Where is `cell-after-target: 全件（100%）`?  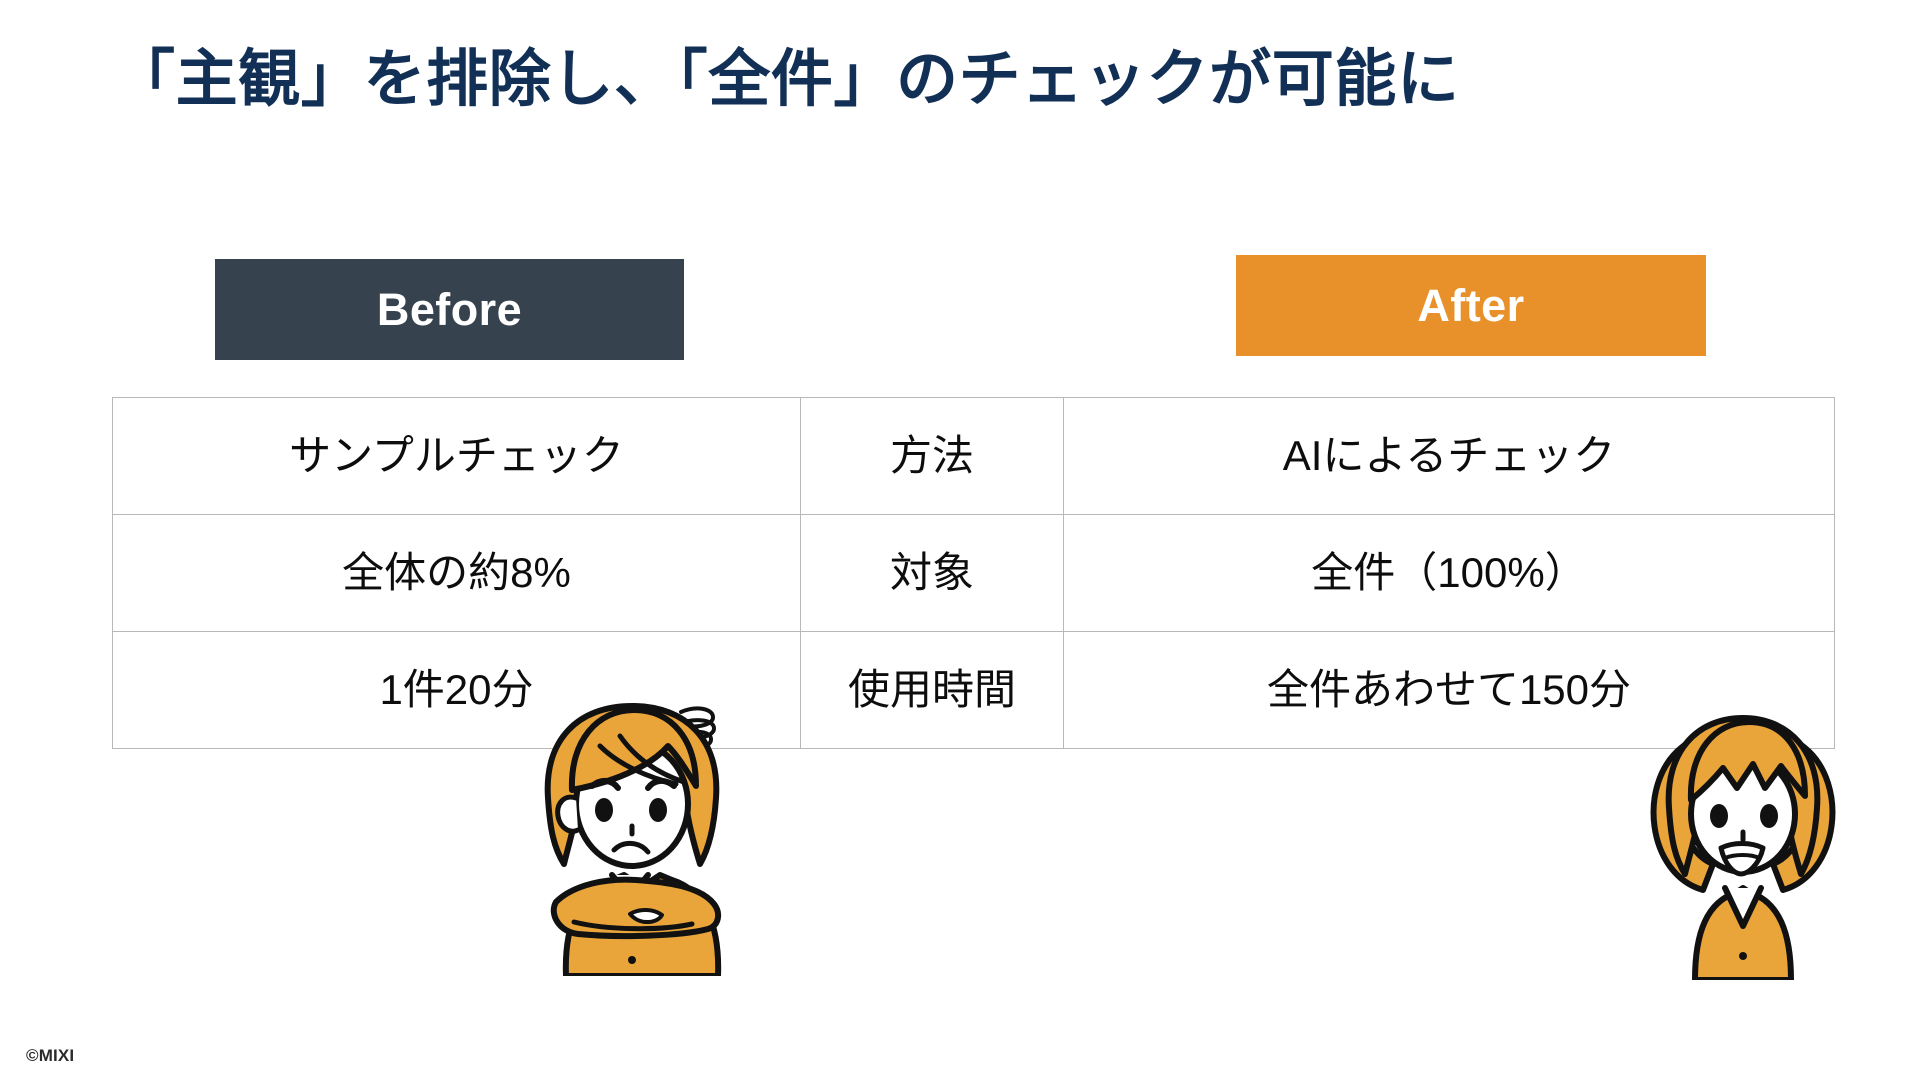
cell-after-target: 全件（100%） is located at coordinates (1449, 573).